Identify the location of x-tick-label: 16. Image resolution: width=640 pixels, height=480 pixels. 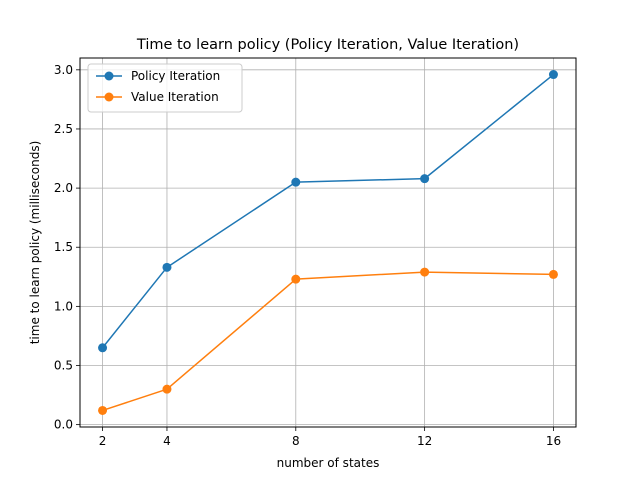
(553, 441).